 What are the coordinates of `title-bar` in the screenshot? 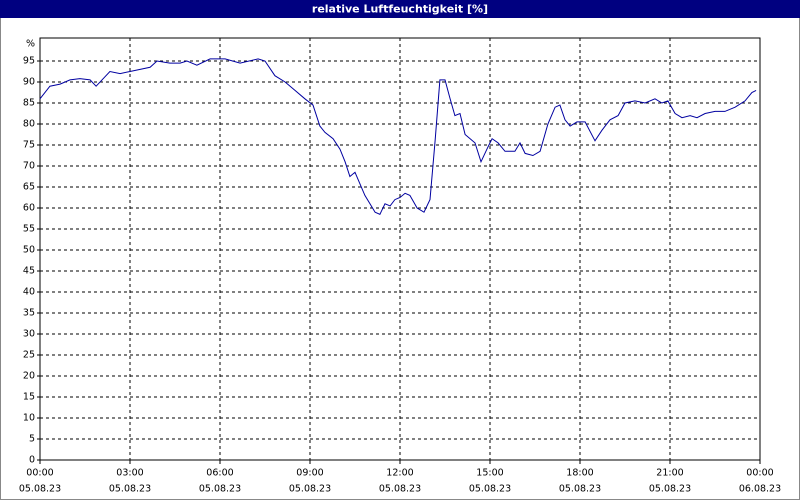 It's located at (400, 9).